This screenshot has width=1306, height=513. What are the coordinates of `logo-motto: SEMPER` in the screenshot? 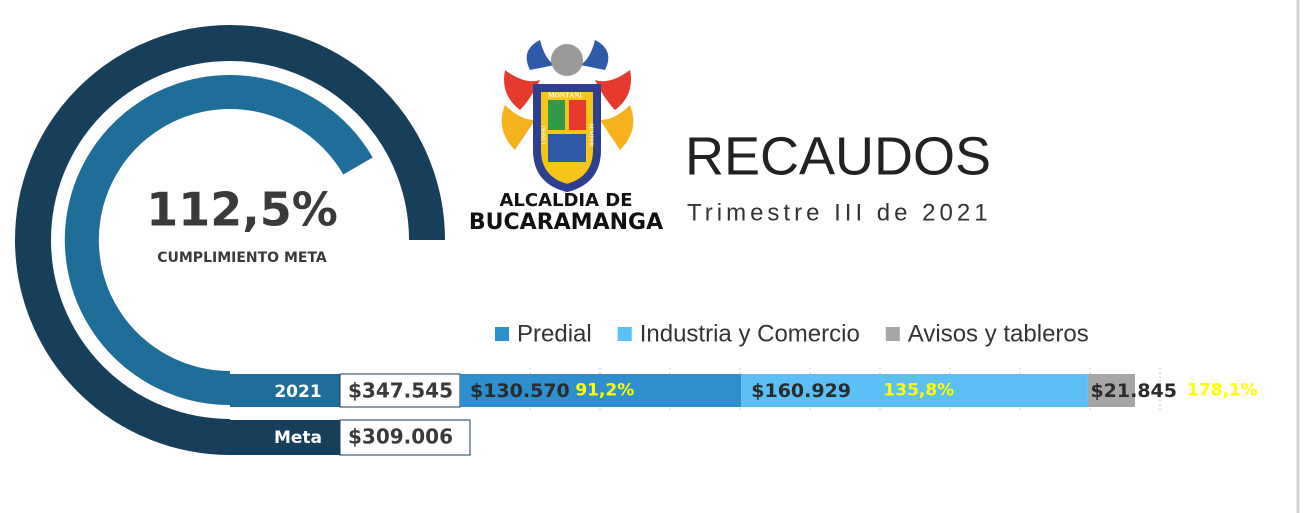 It's located at (591, 134).